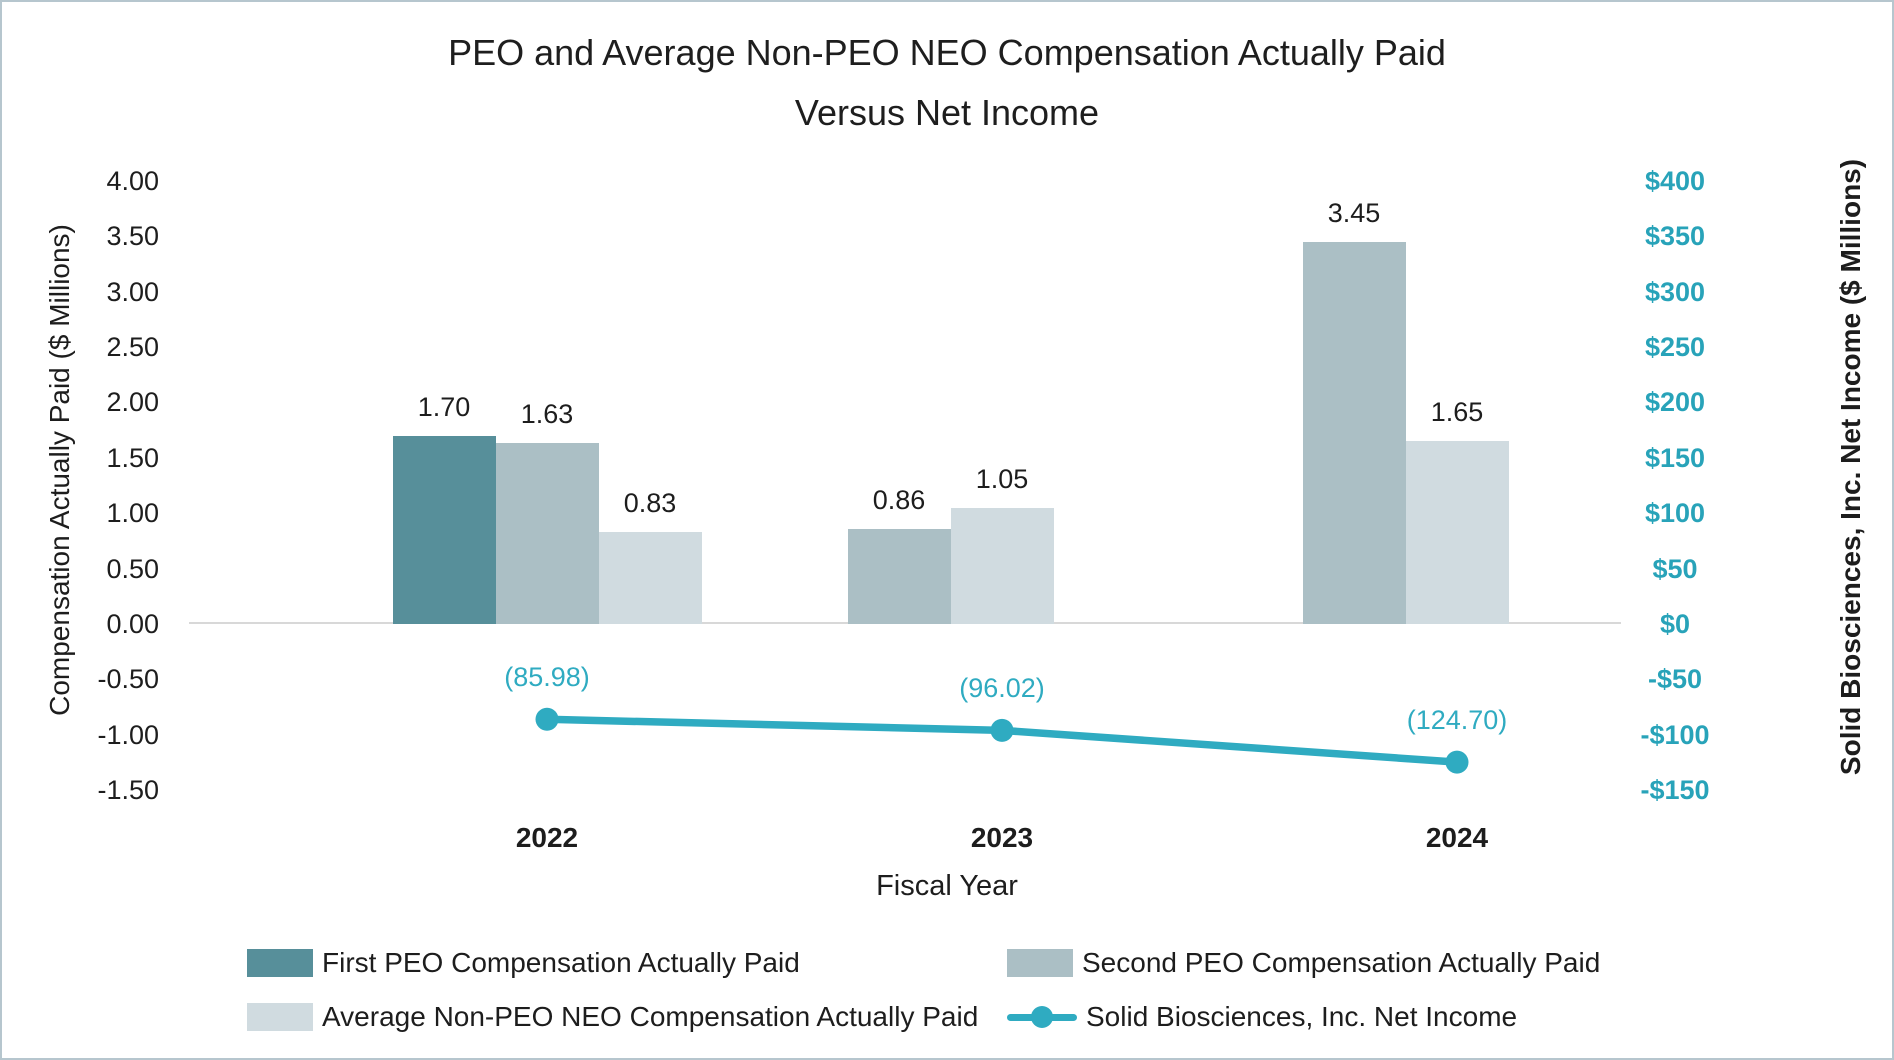  What do you see at coordinates (1341, 962) in the screenshot?
I see `legend-label: Second PEO Compensation Actually Paid` at bounding box center [1341, 962].